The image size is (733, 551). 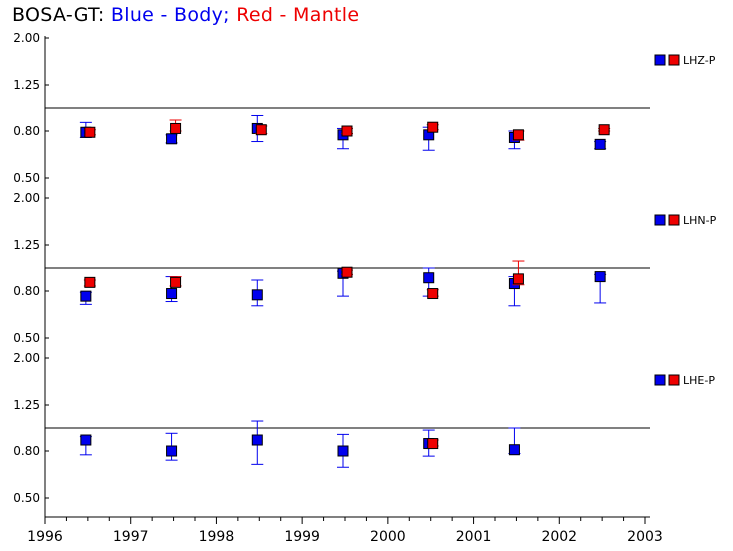 What do you see at coordinates (131, 537) in the screenshot?
I see `x-tick-label: 1997` at bounding box center [131, 537].